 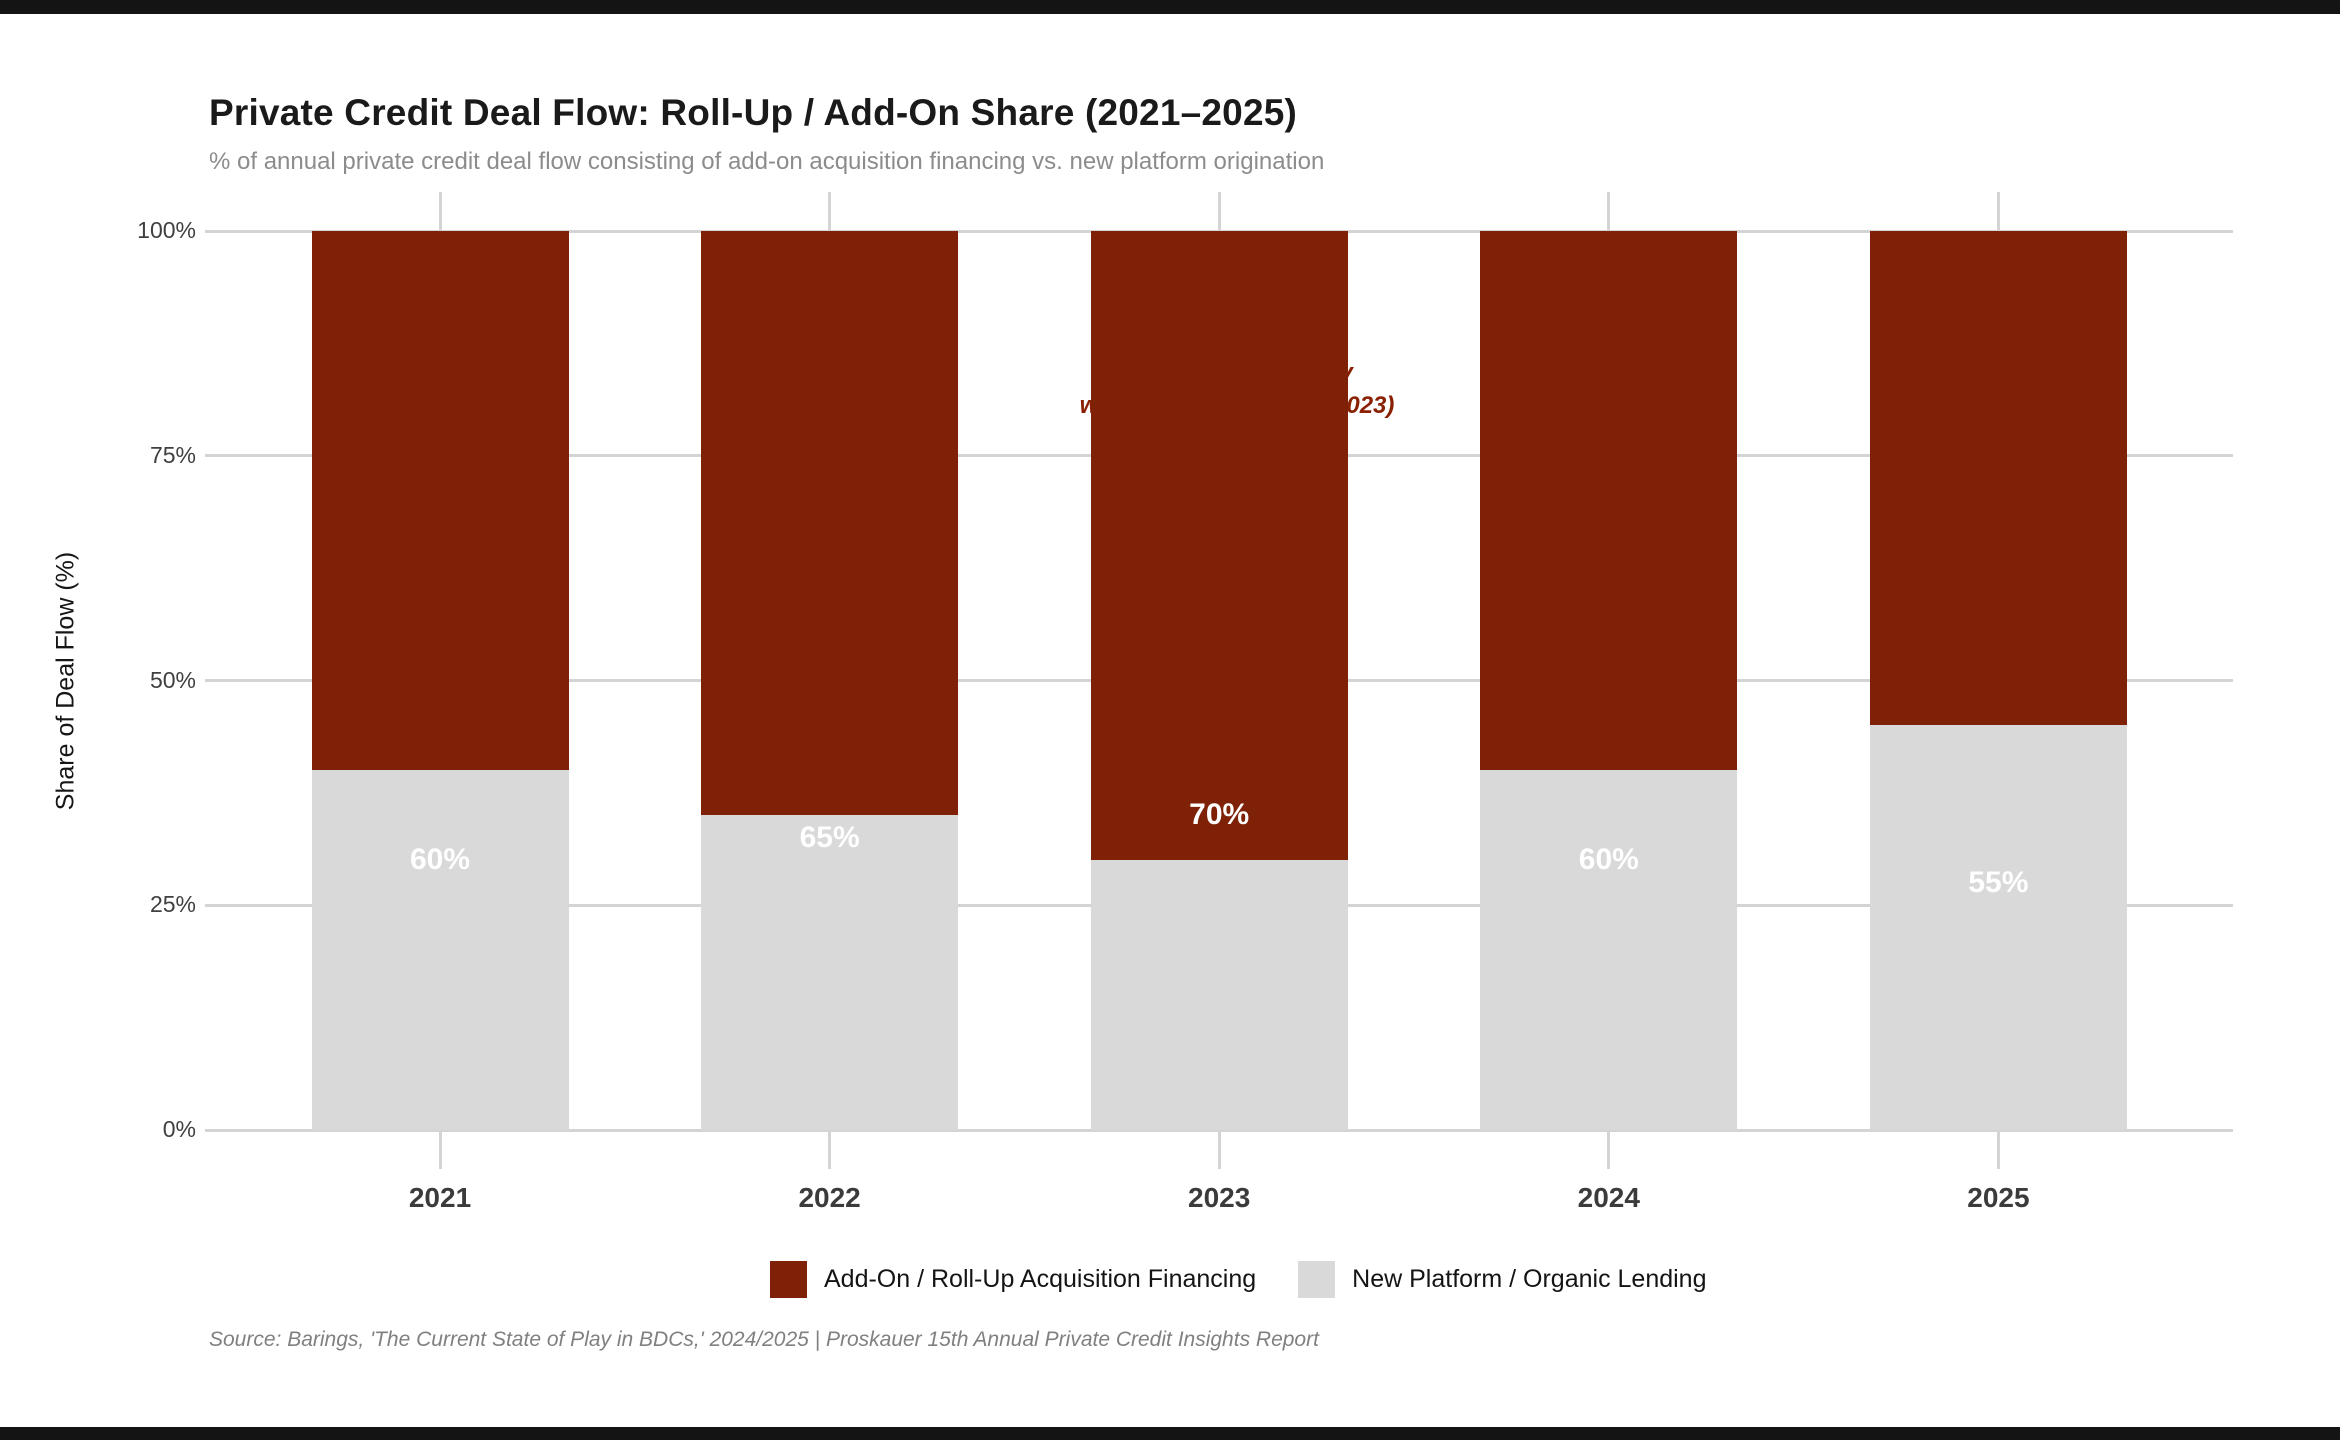 What do you see at coordinates (1040, 1279) in the screenshot?
I see `legend-label: Add-On / Roll-Up Acquisition Financing` at bounding box center [1040, 1279].